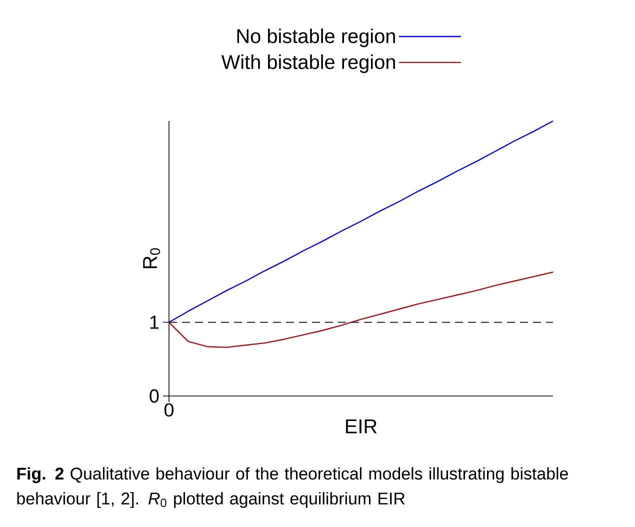 The width and height of the screenshot is (635, 527). Describe the element at coordinates (151, 258) in the screenshot. I see `y-axis-title: R$_{0}$` at that location.